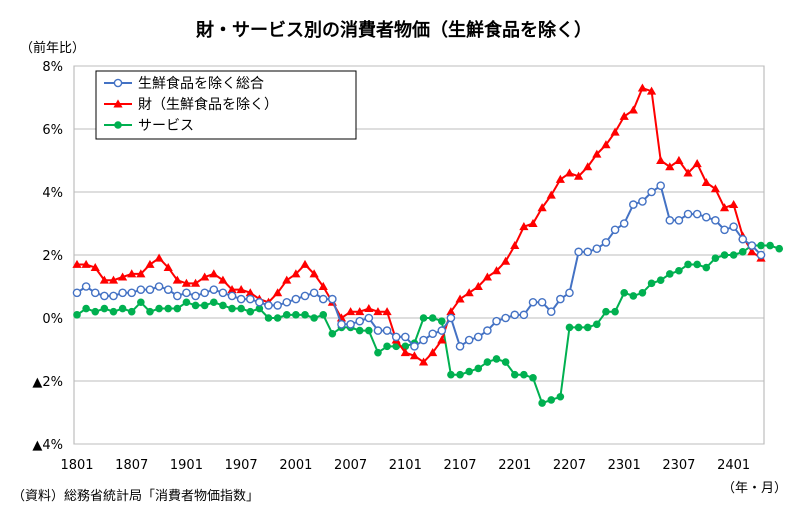  Describe the element at coordinates (678, 465) in the screenshot. I see `x-tick-label: 2307` at that location.